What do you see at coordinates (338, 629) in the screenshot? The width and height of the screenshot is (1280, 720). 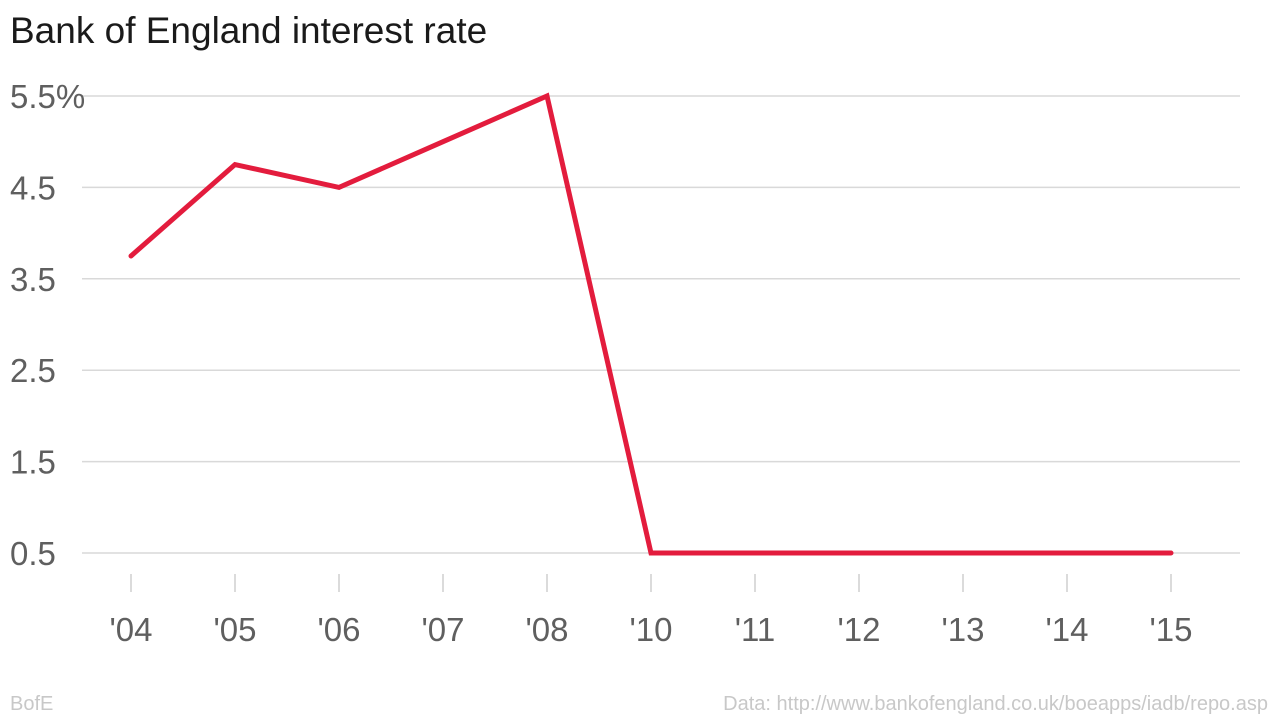 I see `x-tick-label: '06` at bounding box center [338, 629].